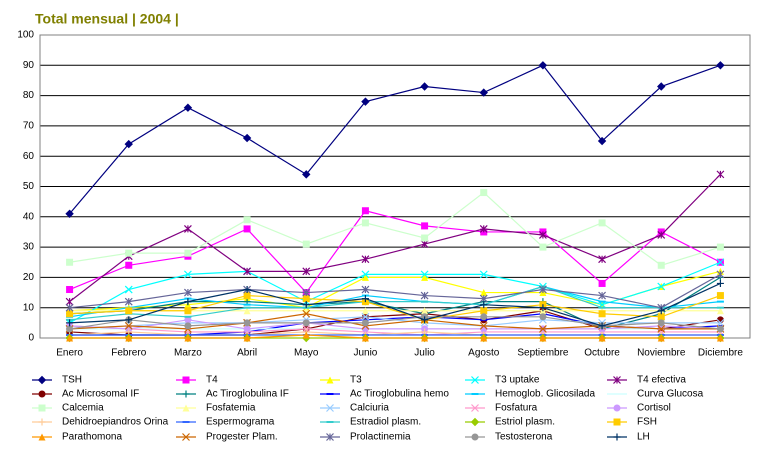 This screenshot has width=765, height=456. Describe the element at coordinates (517, 380) in the screenshot. I see `legend-label: T3 uptake` at that location.